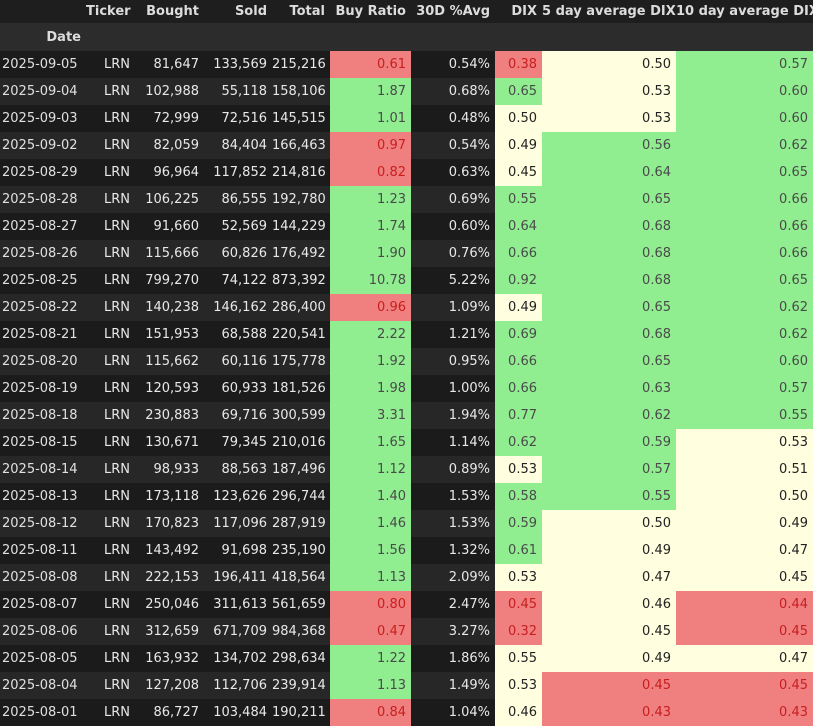 This screenshot has height=726, width=813. I want to click on cell-30d-avg: 2.47%, so click(469, 604).